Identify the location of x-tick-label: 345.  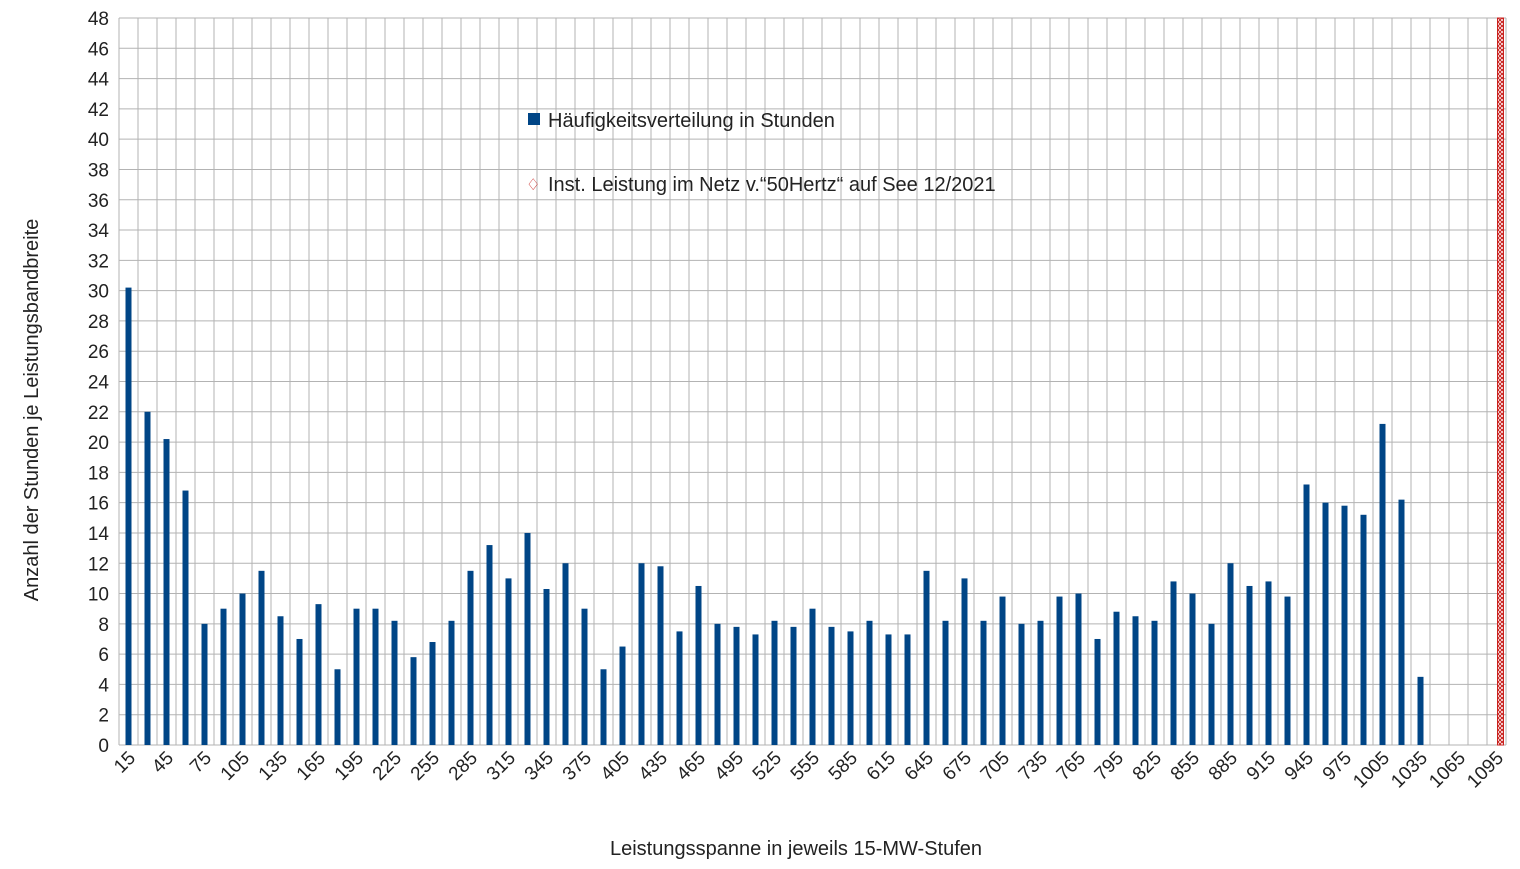
(539, 766).